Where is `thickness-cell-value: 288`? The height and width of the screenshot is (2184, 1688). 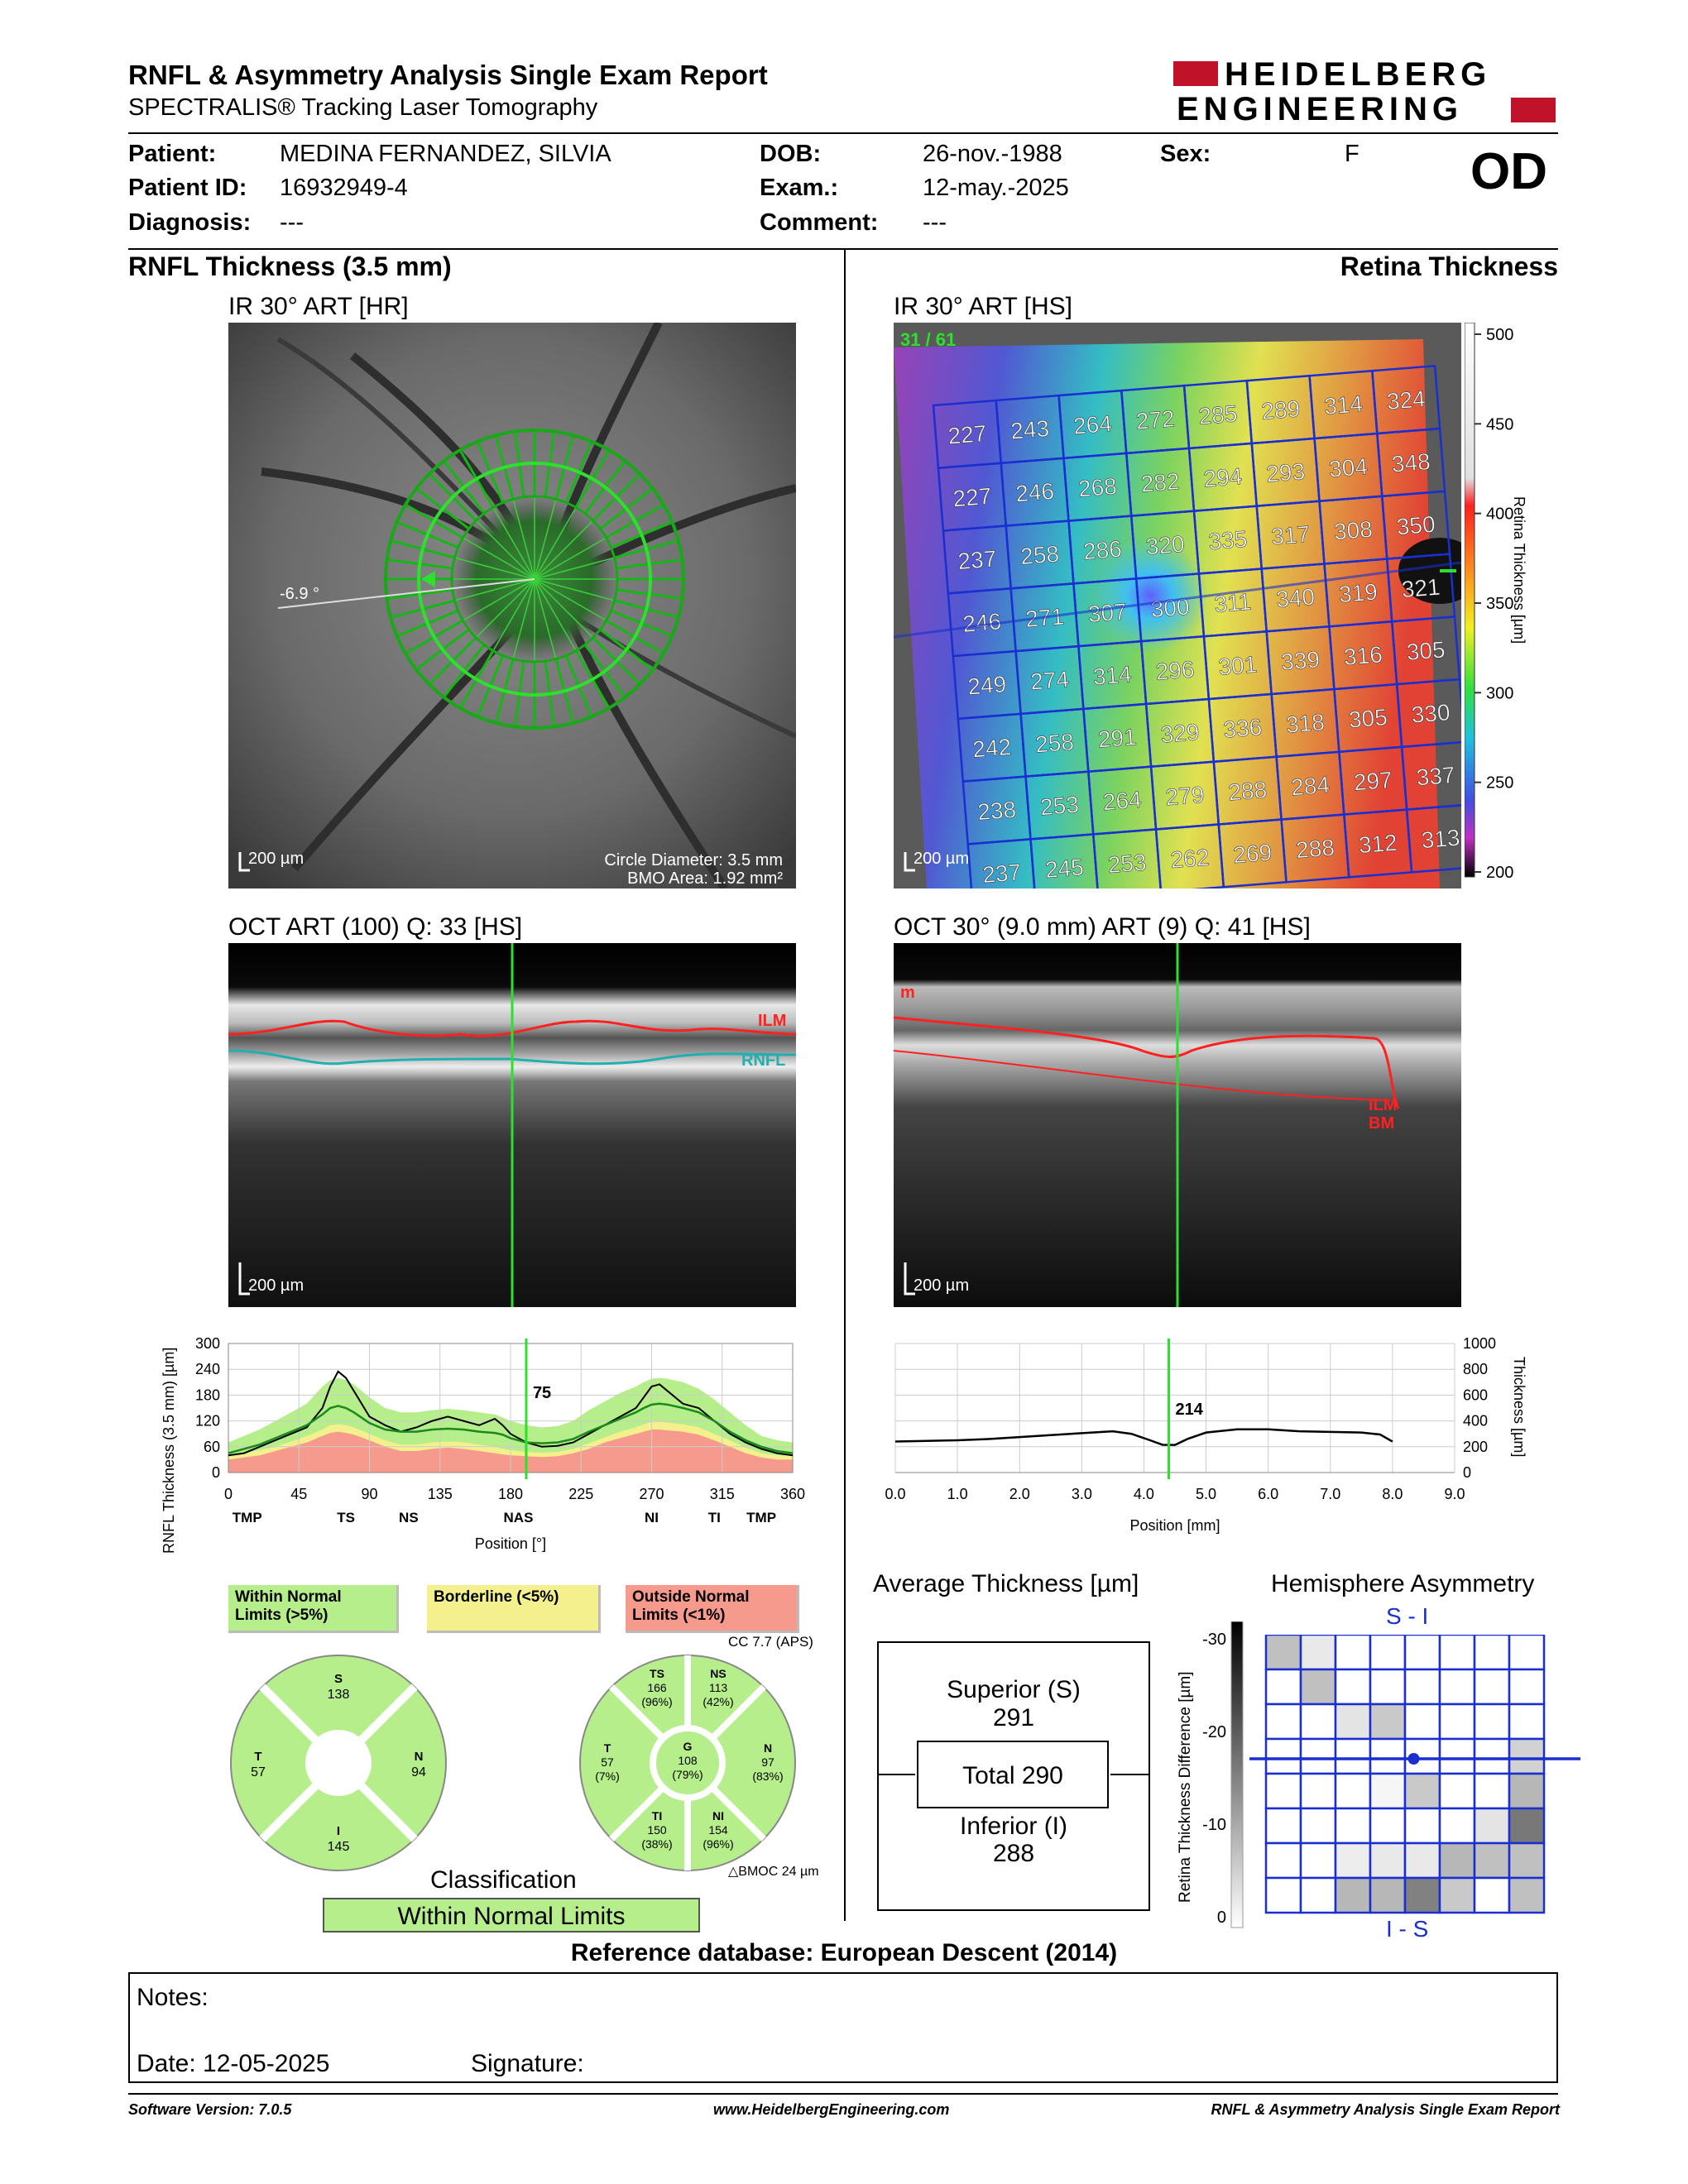 thickness-cell-value: 288 is located at coordinates (1315, 849).